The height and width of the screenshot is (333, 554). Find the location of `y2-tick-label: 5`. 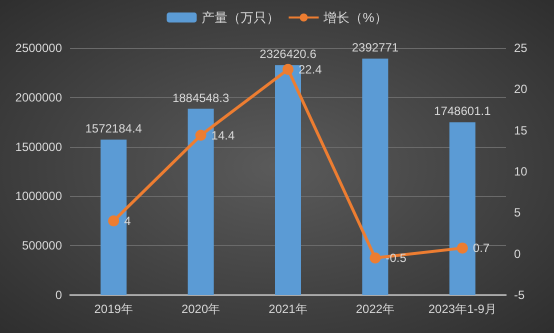

y2-tick-label: 5 is located at coordinates (517, 213).